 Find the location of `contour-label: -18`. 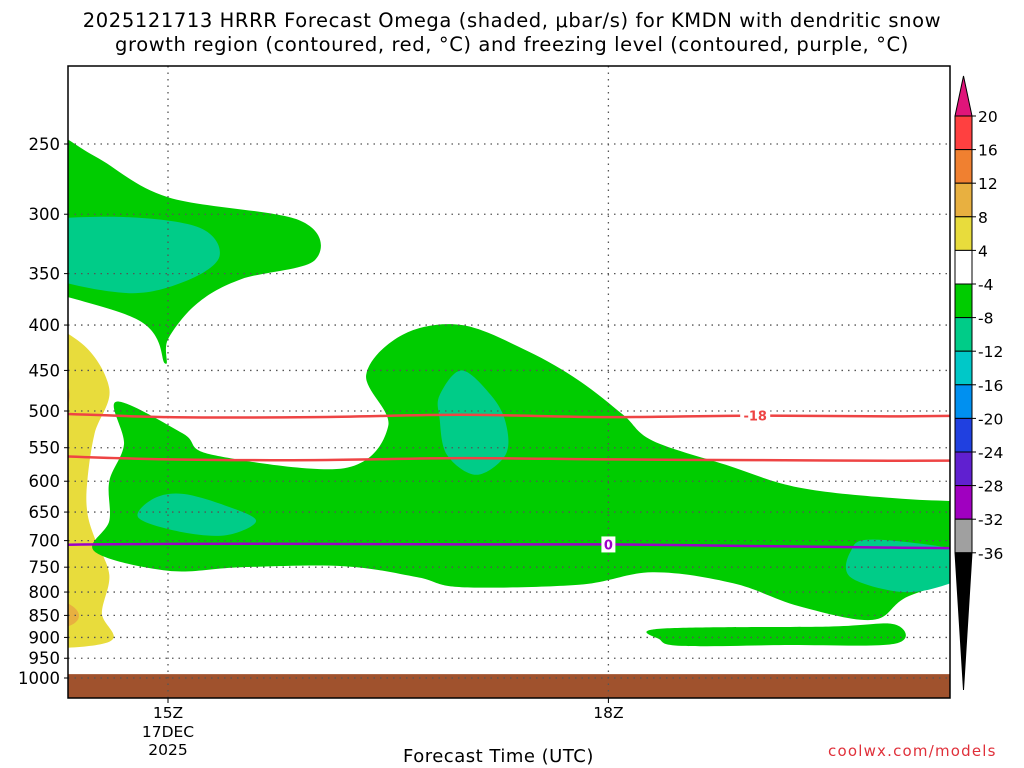

contour-label: -18 is located at coordinates (755, 417).